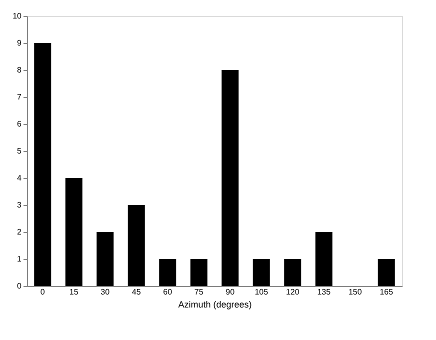 Image resolution: width=436 pixels, height=340 pixels. Describe the element at coordinates (293, 292) in the screenshot. I see `x-tick-label: 120` at that location.